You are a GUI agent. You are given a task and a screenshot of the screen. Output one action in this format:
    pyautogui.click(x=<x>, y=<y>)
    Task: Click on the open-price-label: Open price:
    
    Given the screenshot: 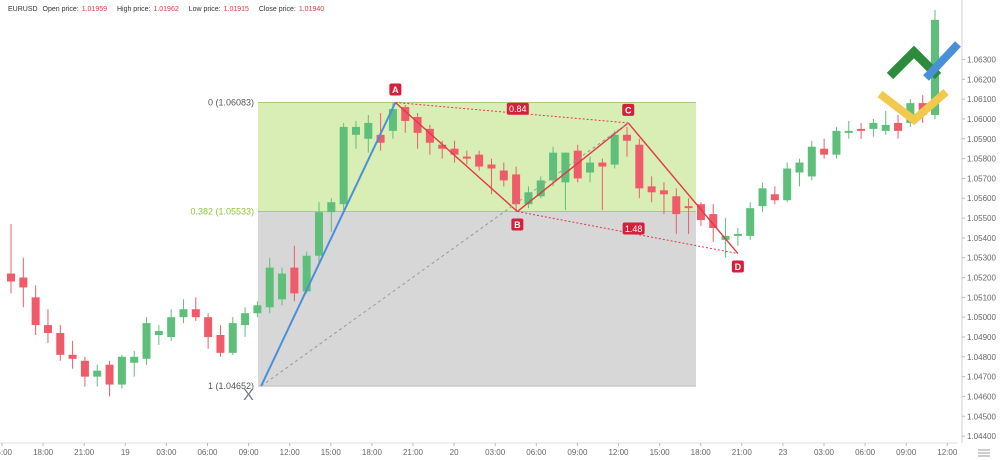 What is the action you would take?
    pyautogui.click(x=60, y=9)
    